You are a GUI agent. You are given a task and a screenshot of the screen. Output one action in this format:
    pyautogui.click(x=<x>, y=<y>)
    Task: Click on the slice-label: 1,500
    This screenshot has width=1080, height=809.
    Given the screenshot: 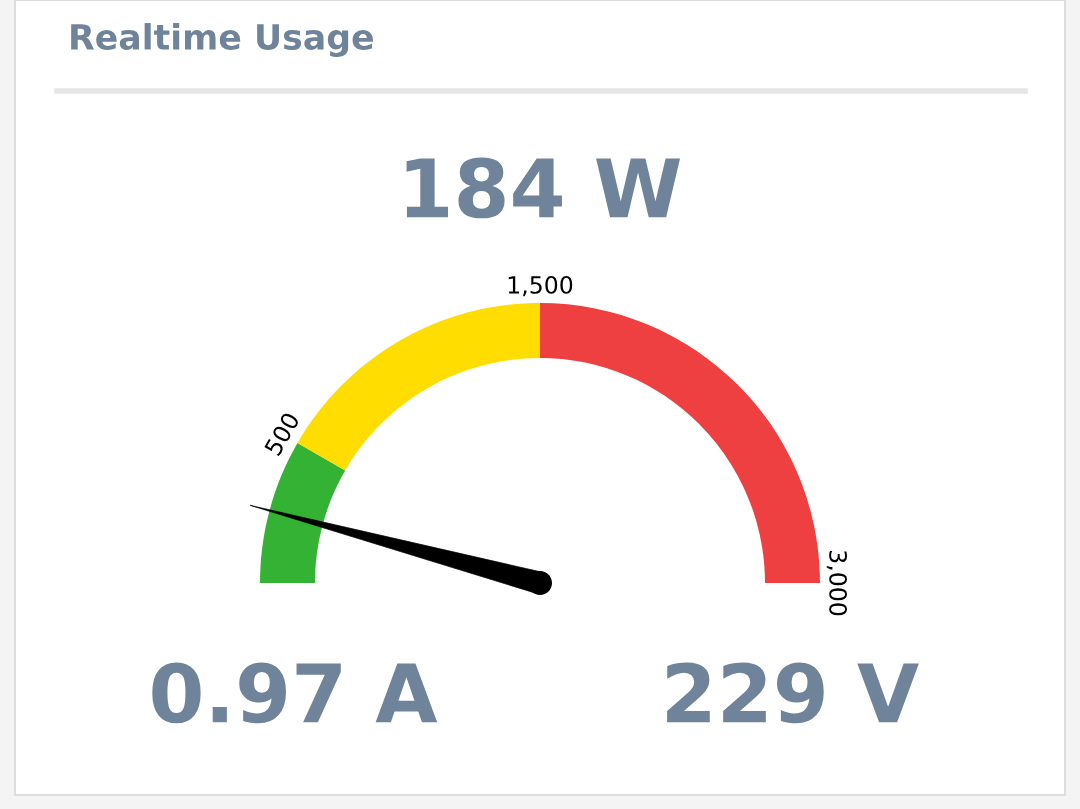 What is the action you would take?
    pyautogui.click(x=540, y=286)
    